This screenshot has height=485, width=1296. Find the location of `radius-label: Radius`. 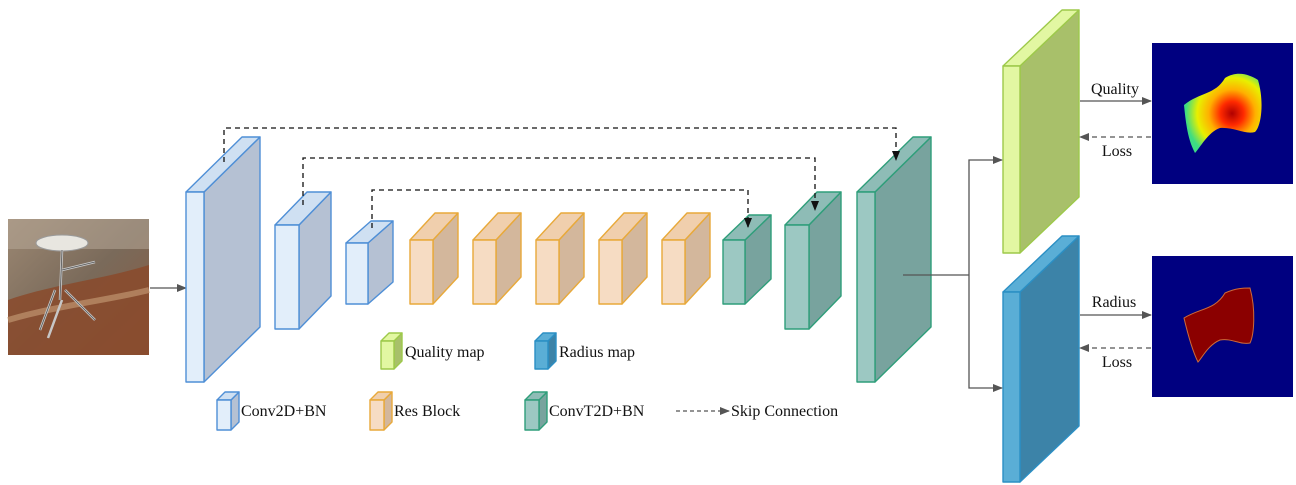

radius-label: Radius is located at coordinates (1114, 302).